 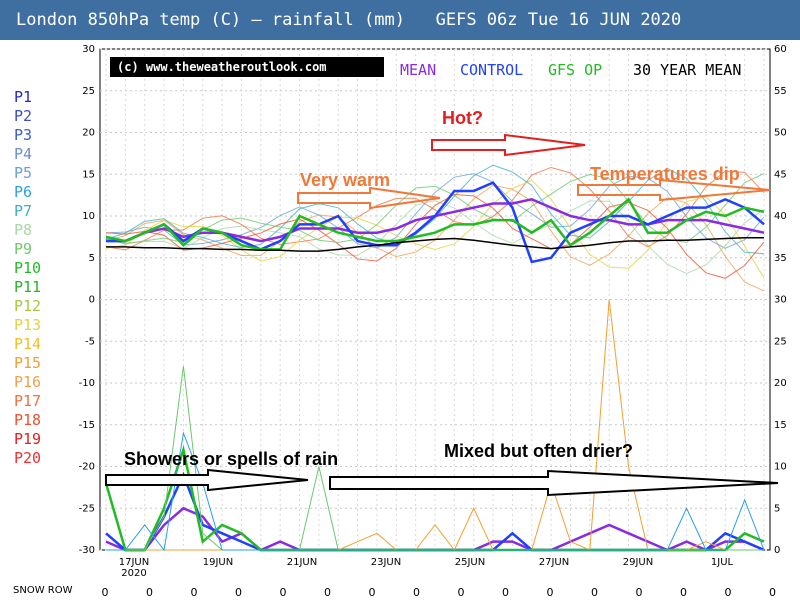 What do you see at coordinates (28, 306) in the screenshot?
I see `member-label-p12: P12` at bounding box center [28, 306].